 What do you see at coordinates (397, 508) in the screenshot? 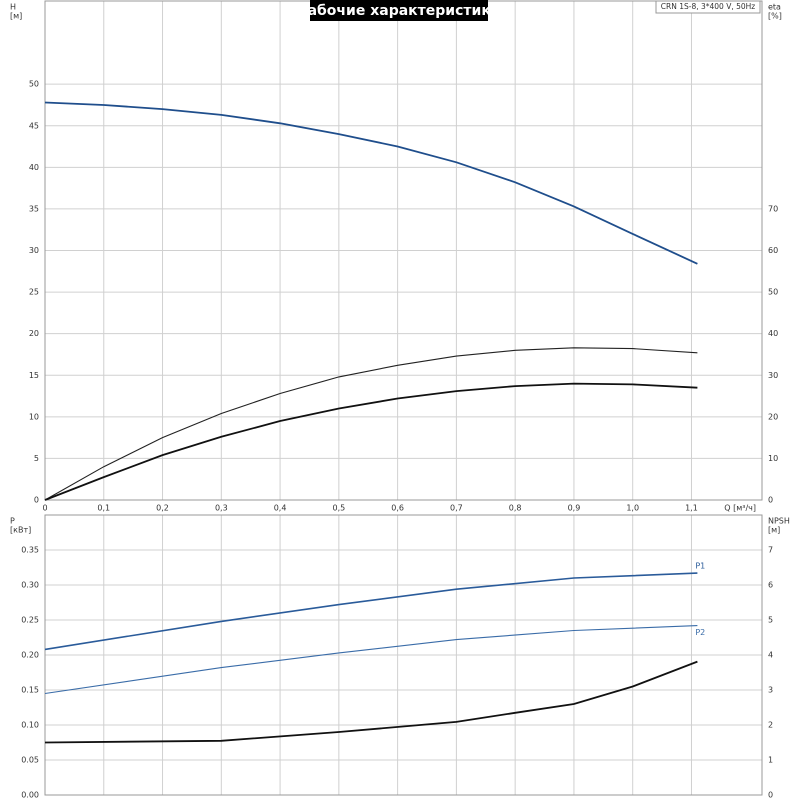
I see `x-tick-label: 0,6` at bounding box center [397, 508].